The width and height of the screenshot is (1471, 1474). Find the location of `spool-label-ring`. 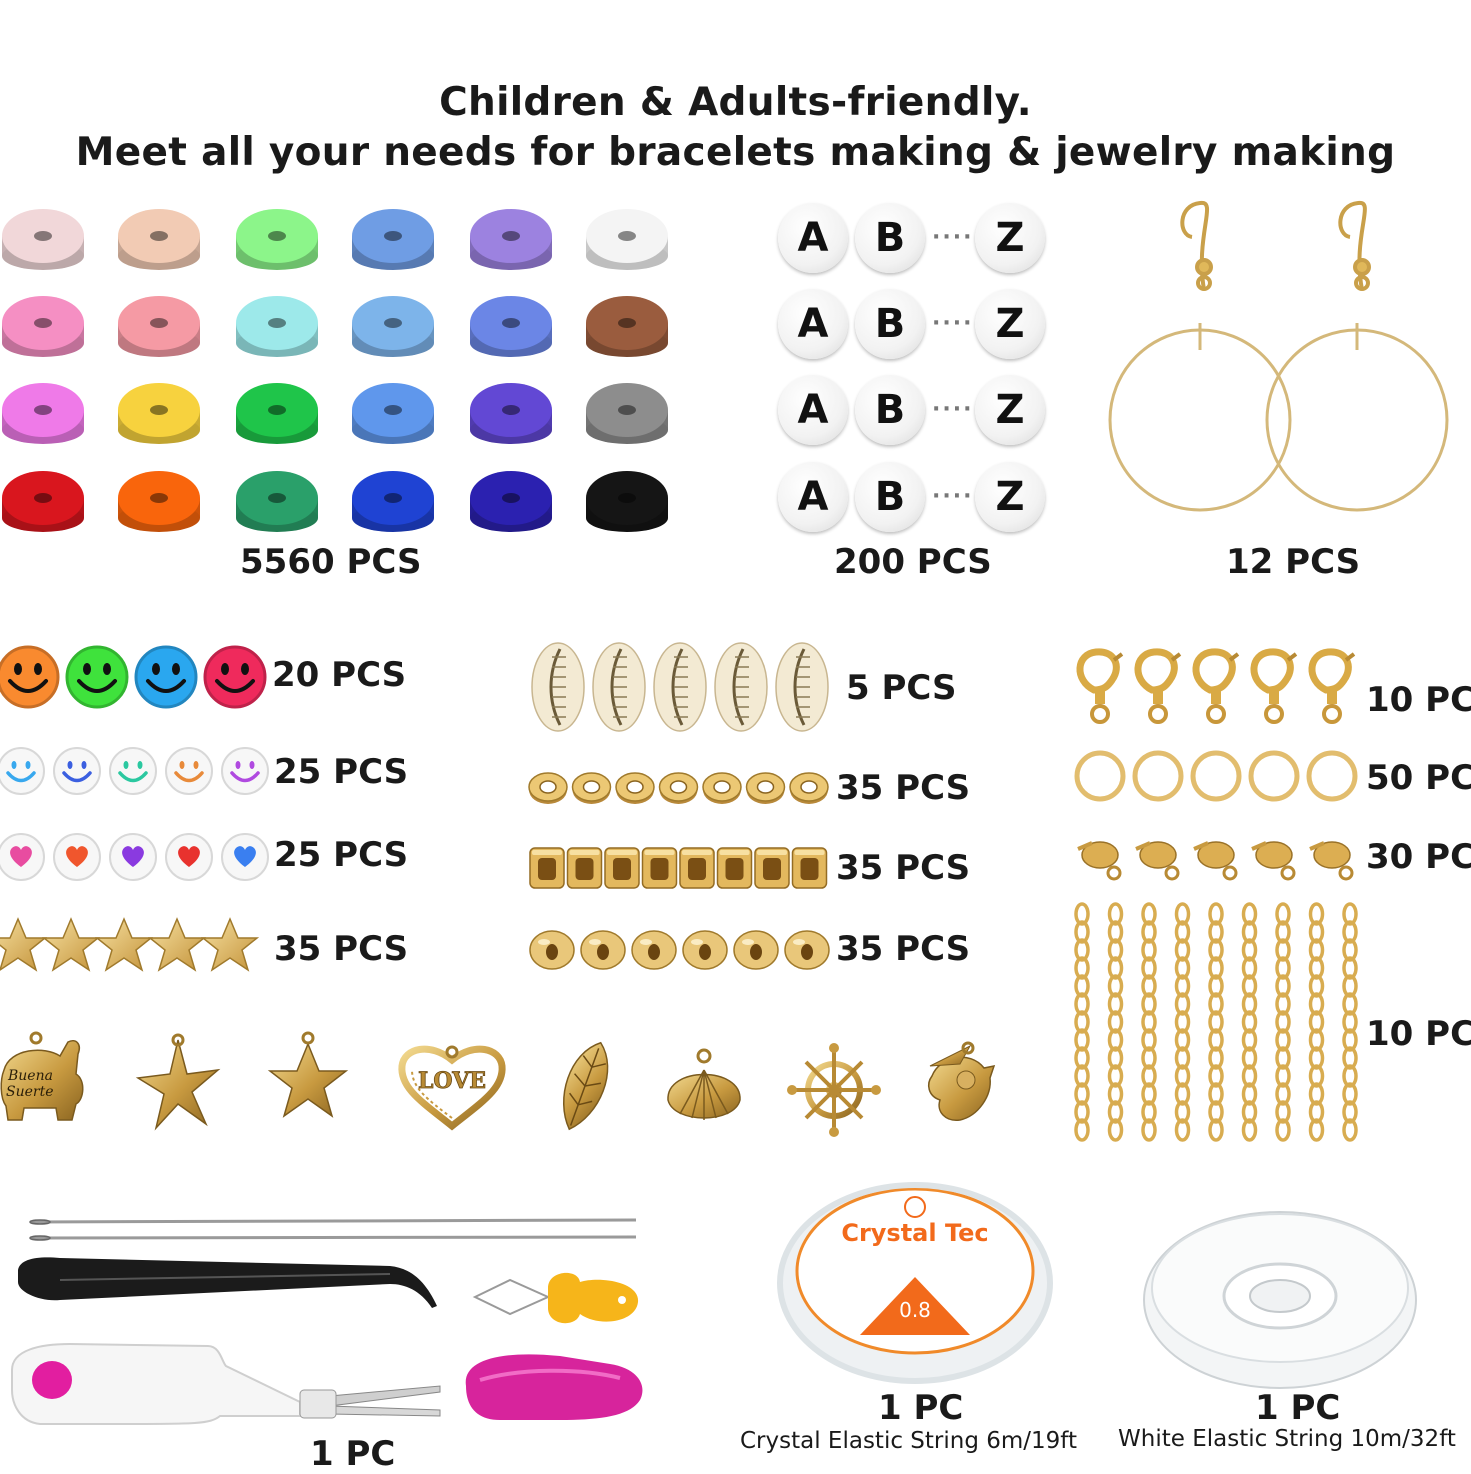

spool-label-ring is located at coordinates (915, 1271).